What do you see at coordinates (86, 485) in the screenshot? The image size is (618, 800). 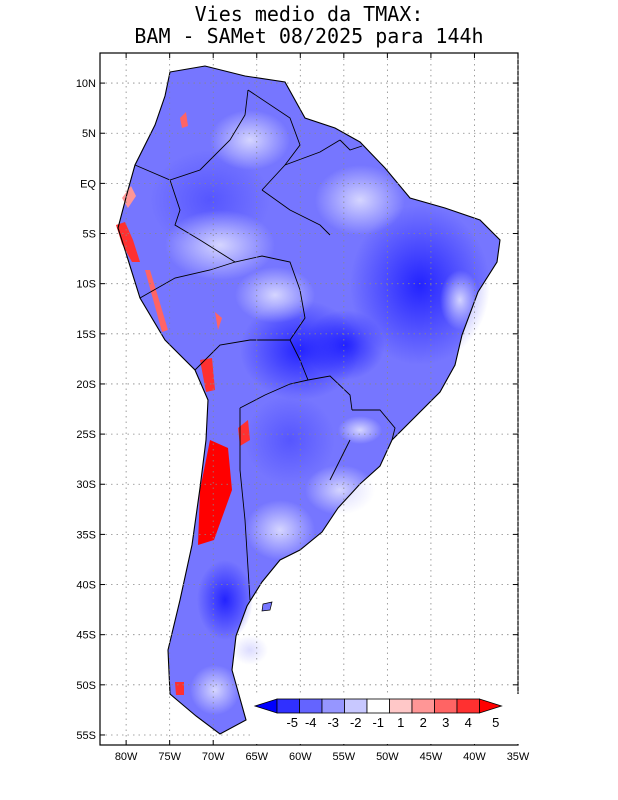 I see `lat-label: 30S` at bounding box center [86, 485].